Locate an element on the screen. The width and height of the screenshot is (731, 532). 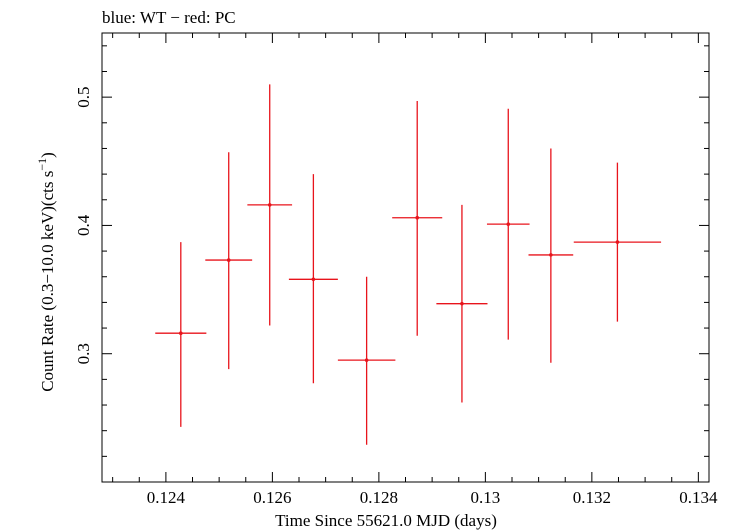
x-tick-label: 0.132 is located at coordinates (592, 497).